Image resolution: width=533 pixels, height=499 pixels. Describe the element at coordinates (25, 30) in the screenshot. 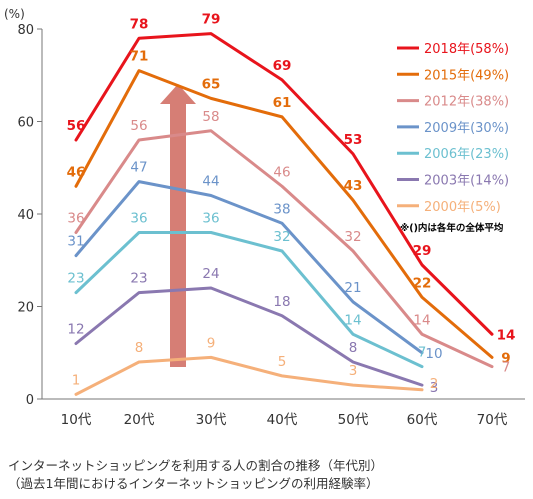

I see `y-tick-label: 80` at that location.